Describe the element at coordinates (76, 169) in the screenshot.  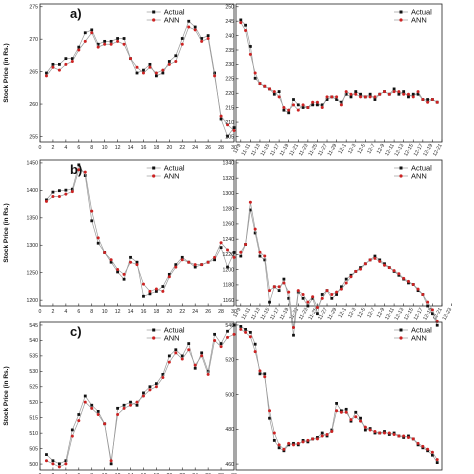
I see `panel-label: b)` at that location.